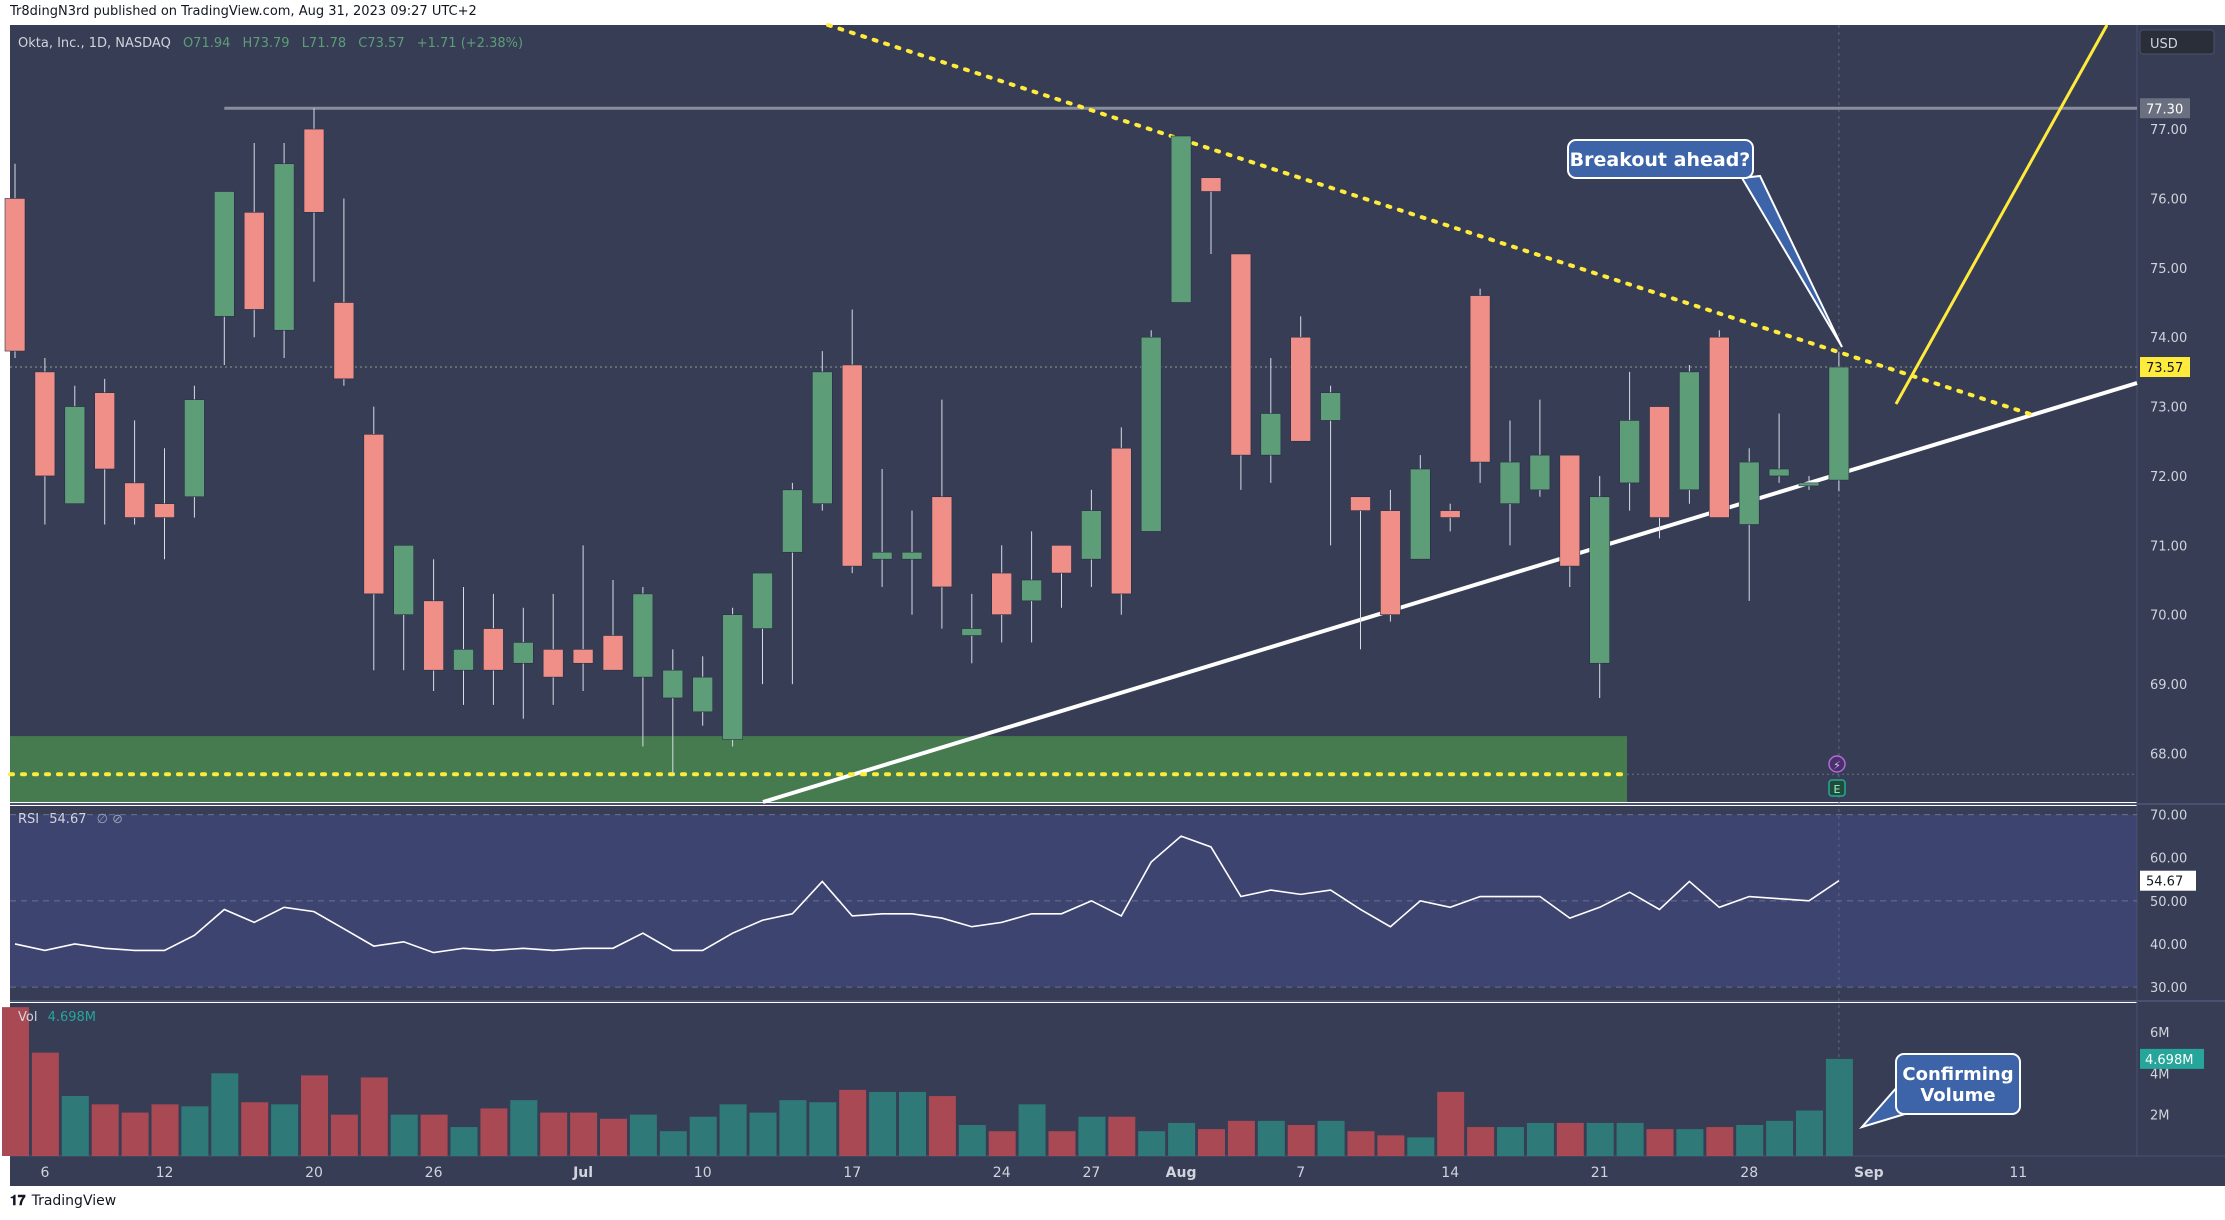  I want to click on price-tick-label: 74.00, so click(2168, 338).